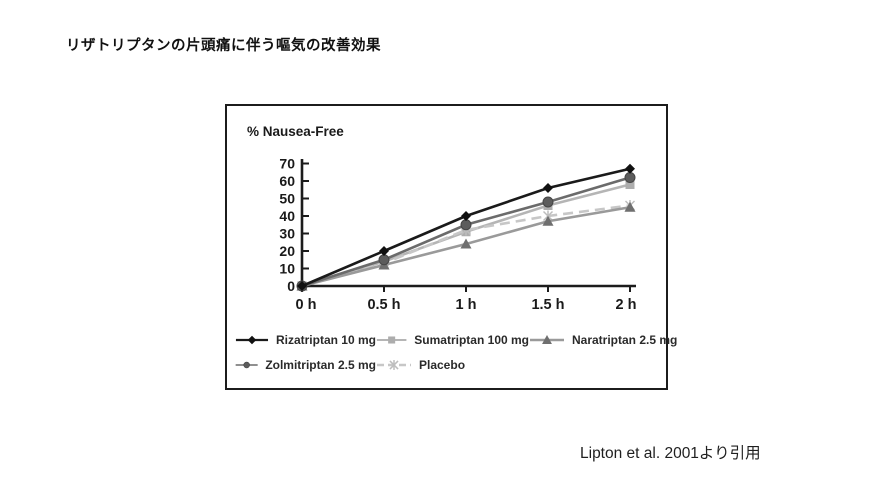  I want to click on x-tick-label: 2 h, so click(626, 305).